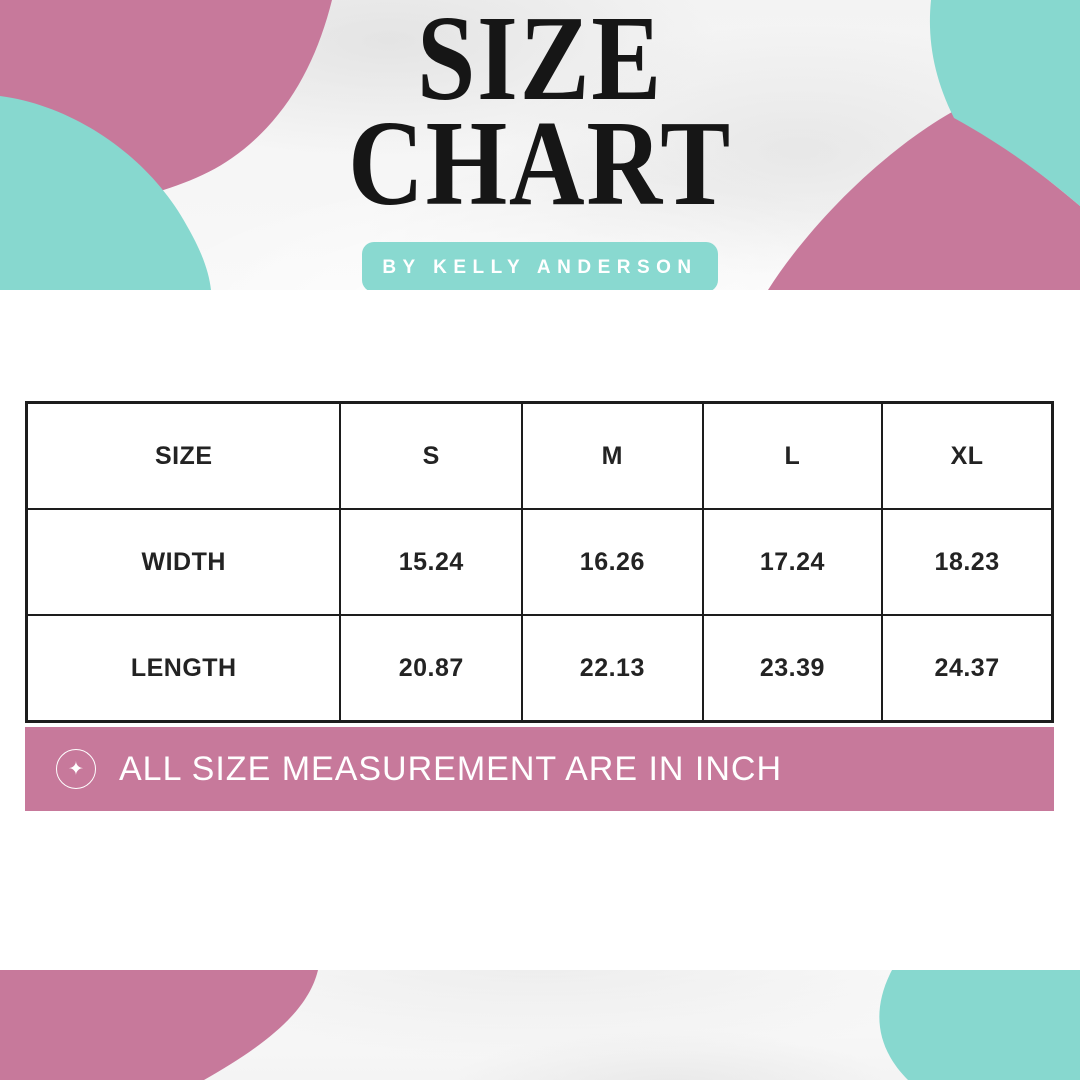 Image resolution: width=1080 pixels, height=1080 pixels. What do you see at coordinates (612, 668) in the screenshot?
I see `length-m: 22.13` at bounding box center [612, 668].